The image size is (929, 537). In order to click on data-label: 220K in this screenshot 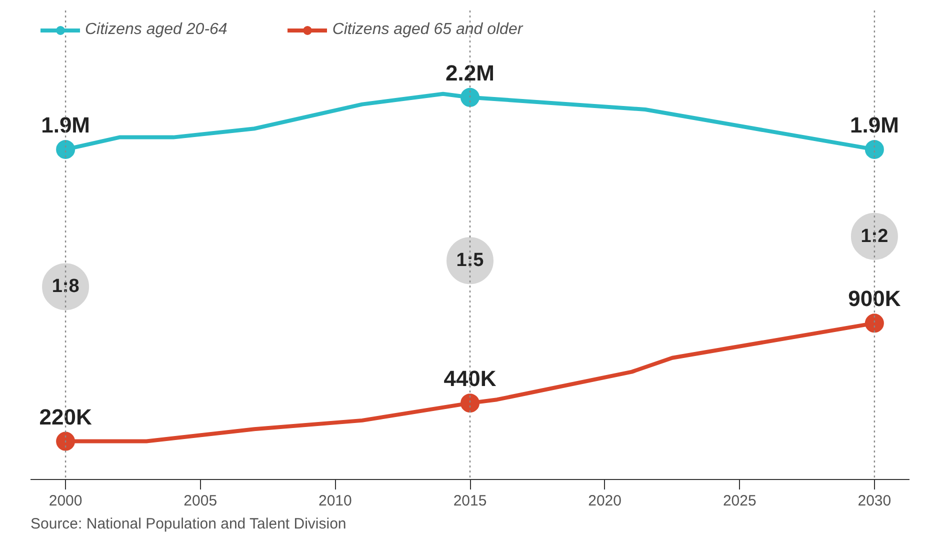, I will do `click(65, 417)`.